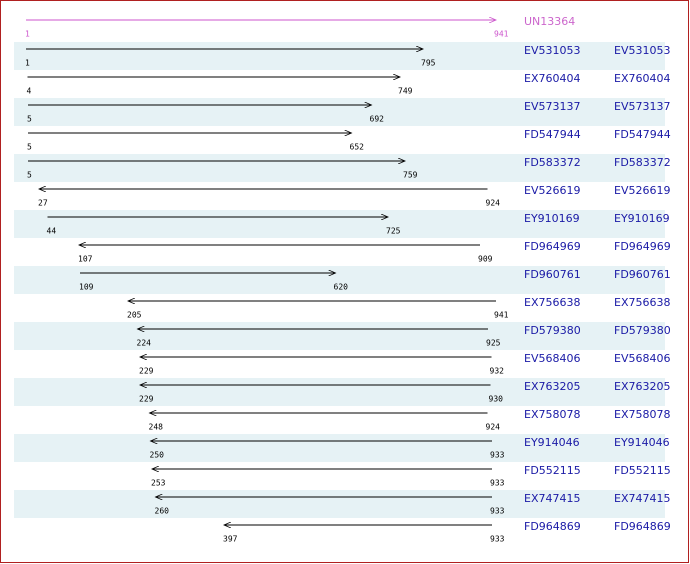 This screenshot has height=564, width=690. What do you see at coordinates (157, 455) in the screenshot?
I see `start-label: 250` at bounding box center [157, 455].